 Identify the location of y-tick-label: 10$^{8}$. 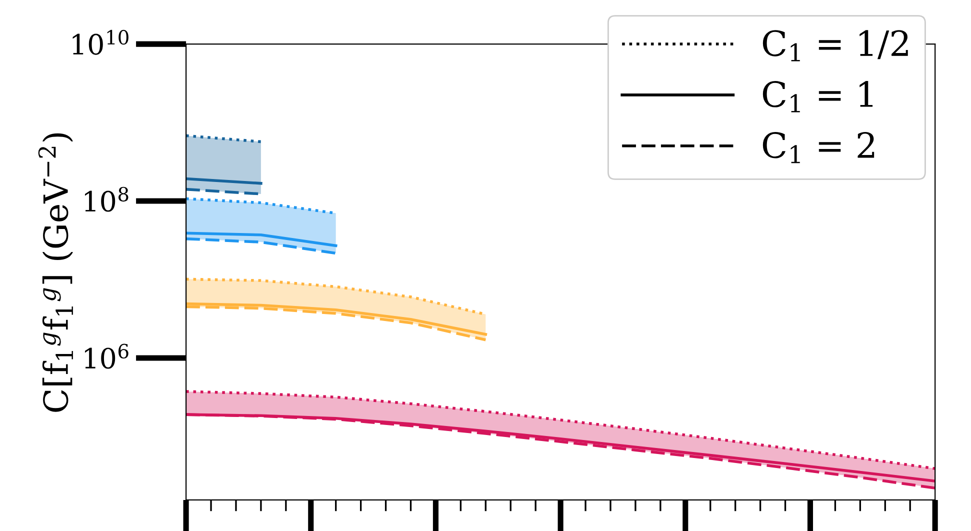
(106, 199).